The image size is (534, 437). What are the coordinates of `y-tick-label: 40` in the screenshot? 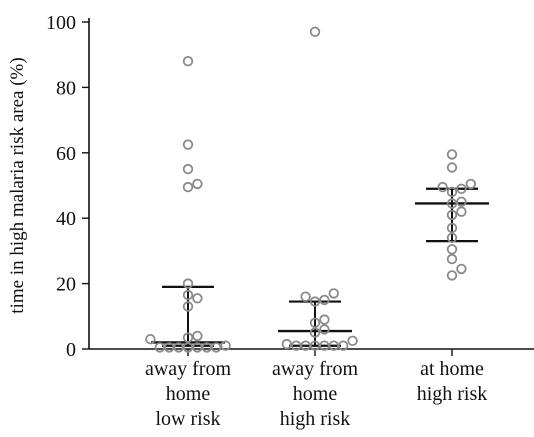 It's located at (66, 219).